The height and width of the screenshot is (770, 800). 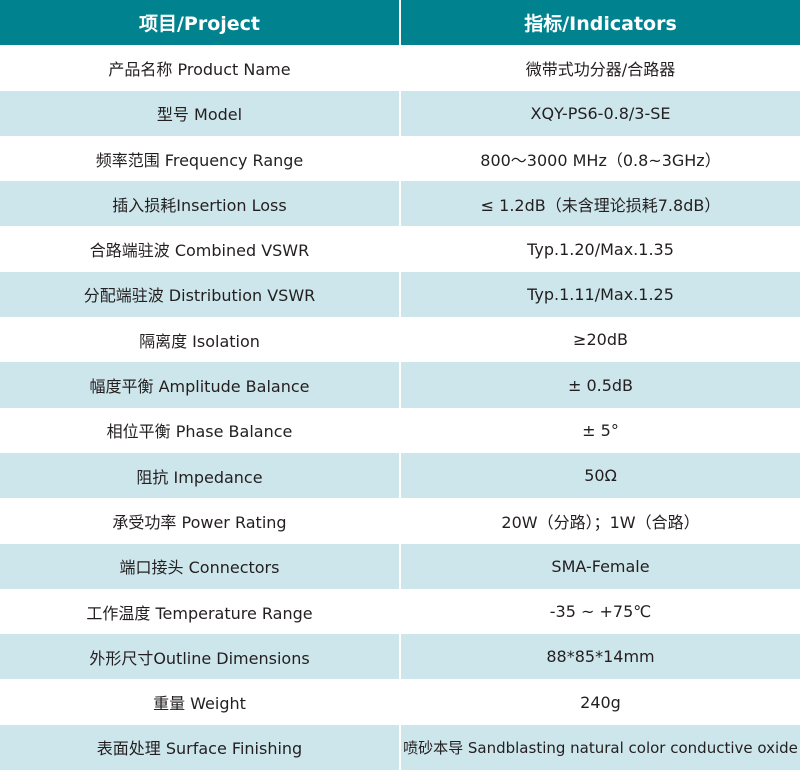 I want to click on table-row: 型号 Model XQY-PS6-0.8/3-SE, so click(x=400, y=113).